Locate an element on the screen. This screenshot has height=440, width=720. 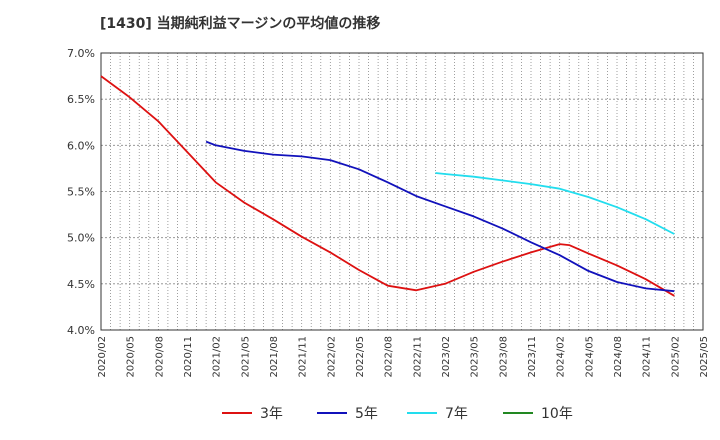
legend-label: 5年 is located at coordinates (366, 414).